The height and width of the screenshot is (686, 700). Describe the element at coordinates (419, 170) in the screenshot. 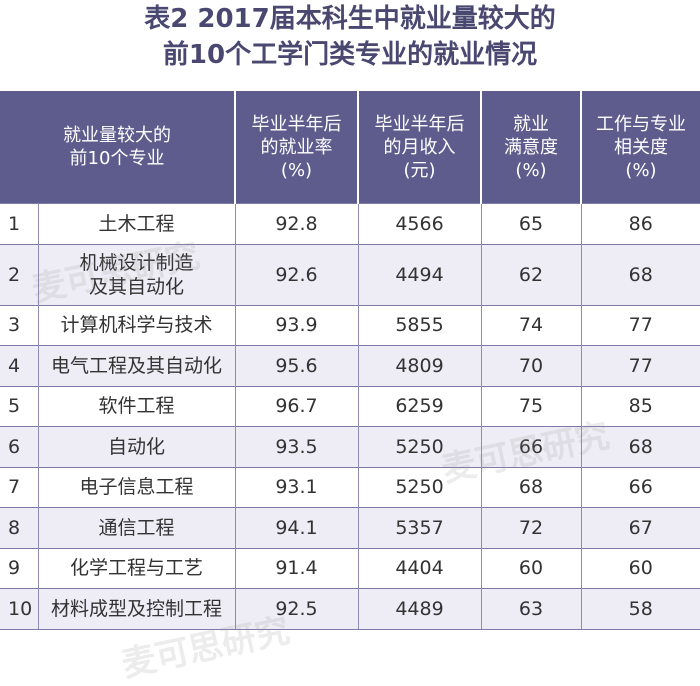

I see `column-header-line: (元)` at that location.